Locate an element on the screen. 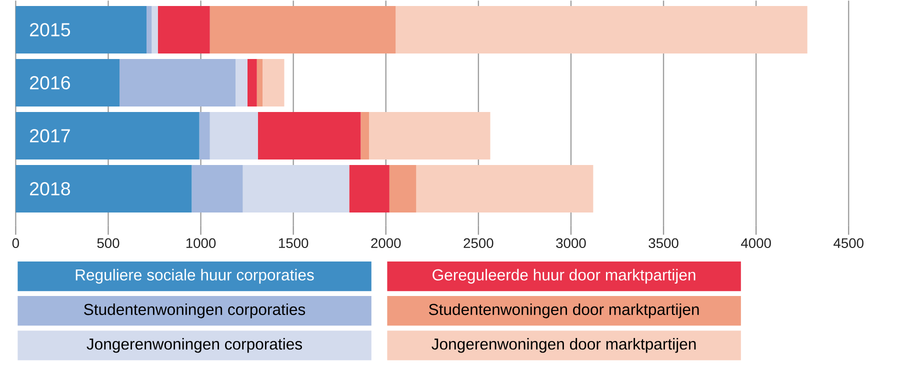 Image resolution: width=900 pixels, height=372 pixels. text: Jongerenwoningen door marktpartijen is located at coordinates (564, 345).